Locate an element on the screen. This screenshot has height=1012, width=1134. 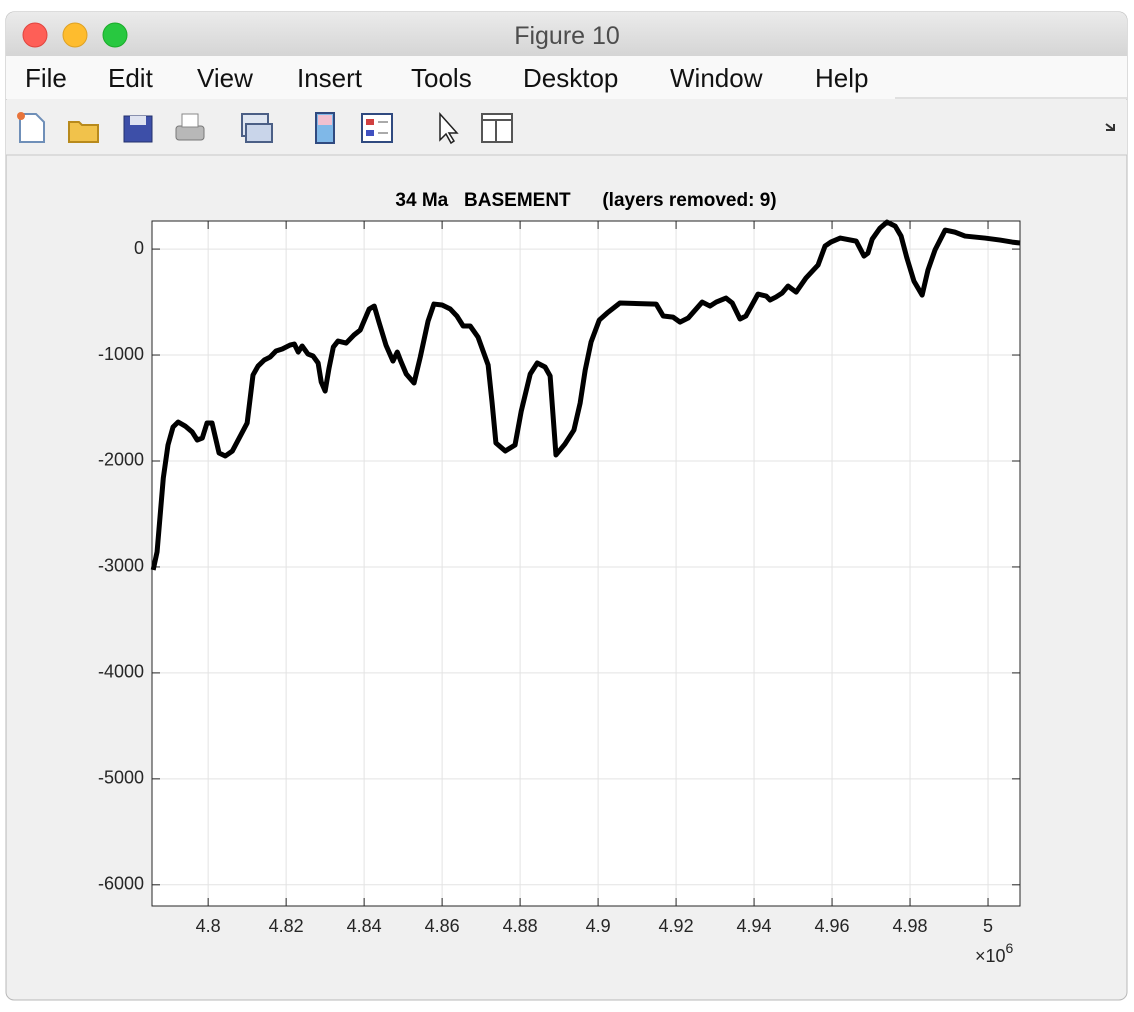
menu-bar is located at coordinates (566, 77).